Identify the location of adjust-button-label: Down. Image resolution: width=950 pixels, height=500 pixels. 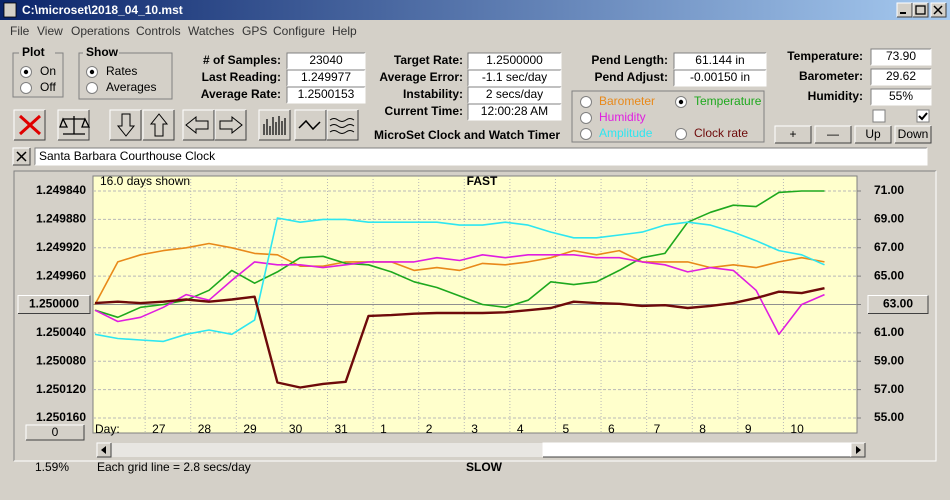
(913, 134).